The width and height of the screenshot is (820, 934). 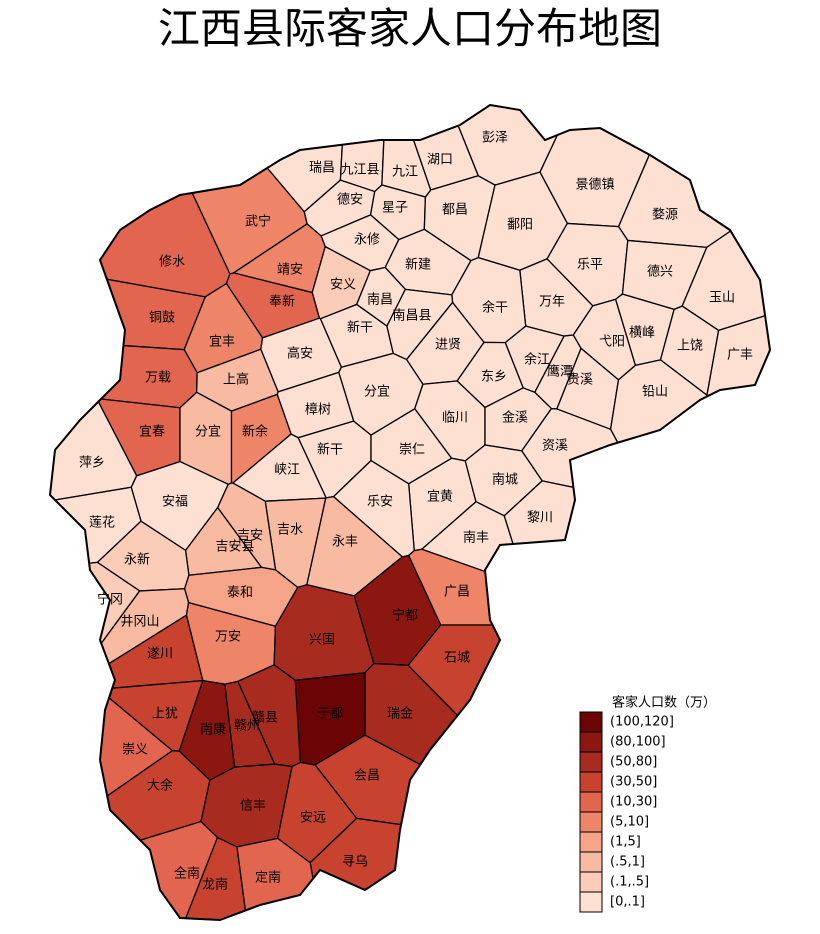 What do you see at coordinates (380, 300) in the screenshot?
I see `region-label: 南昌` at bounding box center [380, 300].